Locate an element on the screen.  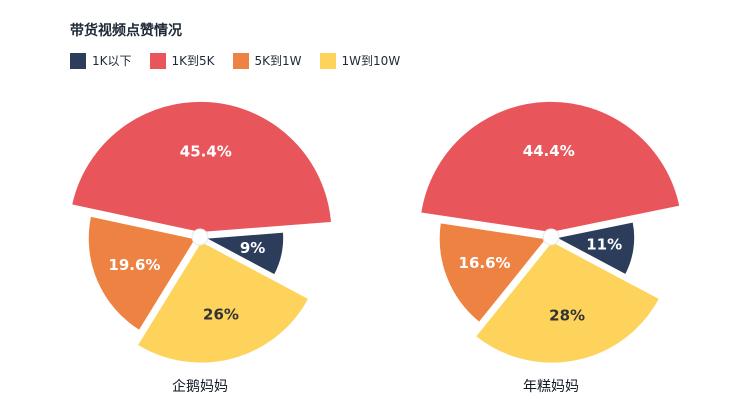
slice-label: 9% is located at coordinates (252, 248).